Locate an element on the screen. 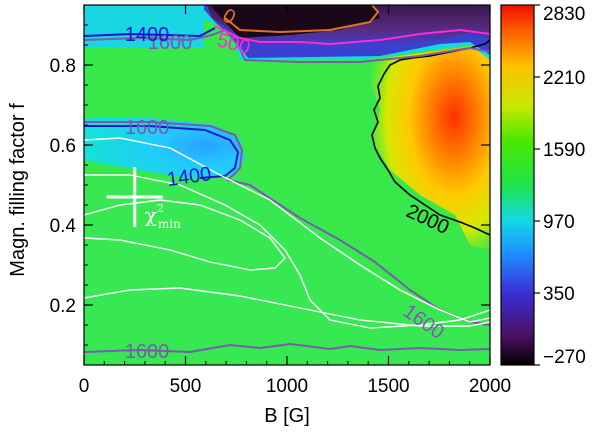  y-tick-label: 0.8 is located at coordinates (63, 66).